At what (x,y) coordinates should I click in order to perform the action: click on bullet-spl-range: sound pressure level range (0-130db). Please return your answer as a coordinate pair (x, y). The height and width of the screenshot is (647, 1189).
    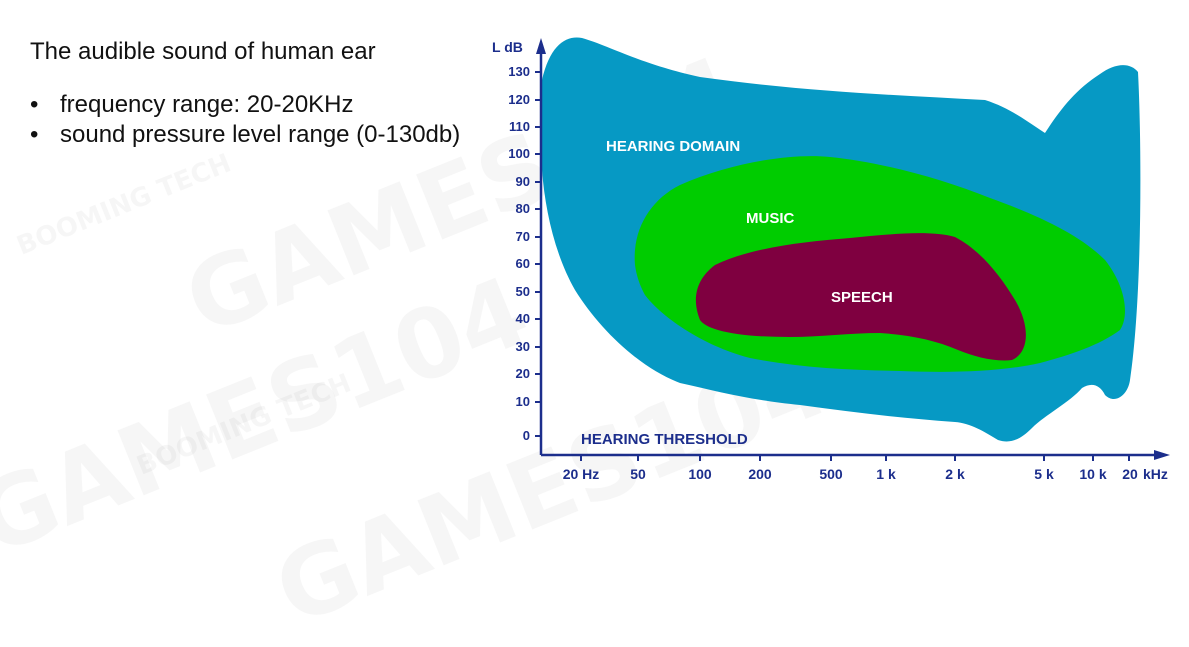
    Looking at the image, I should click on (245, 135).